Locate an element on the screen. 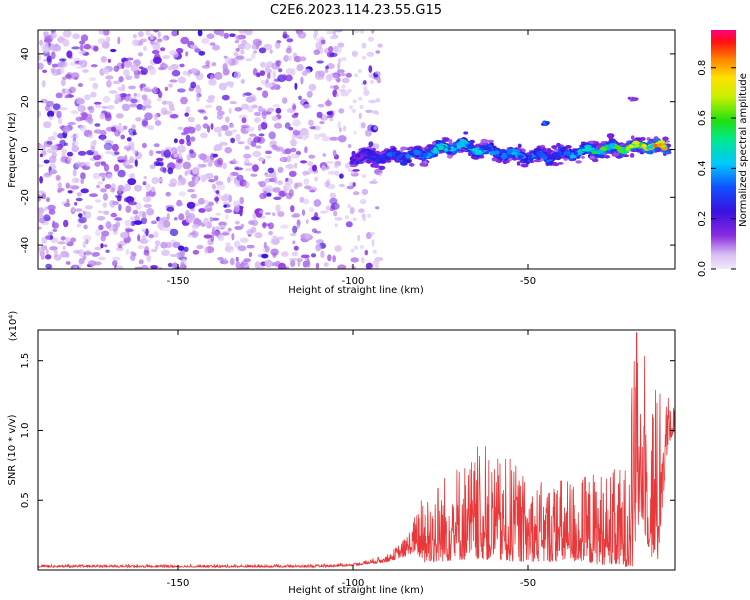  chart-title: C2E6.2023.114.23.55.G15 is located at coordinates (356, 10).